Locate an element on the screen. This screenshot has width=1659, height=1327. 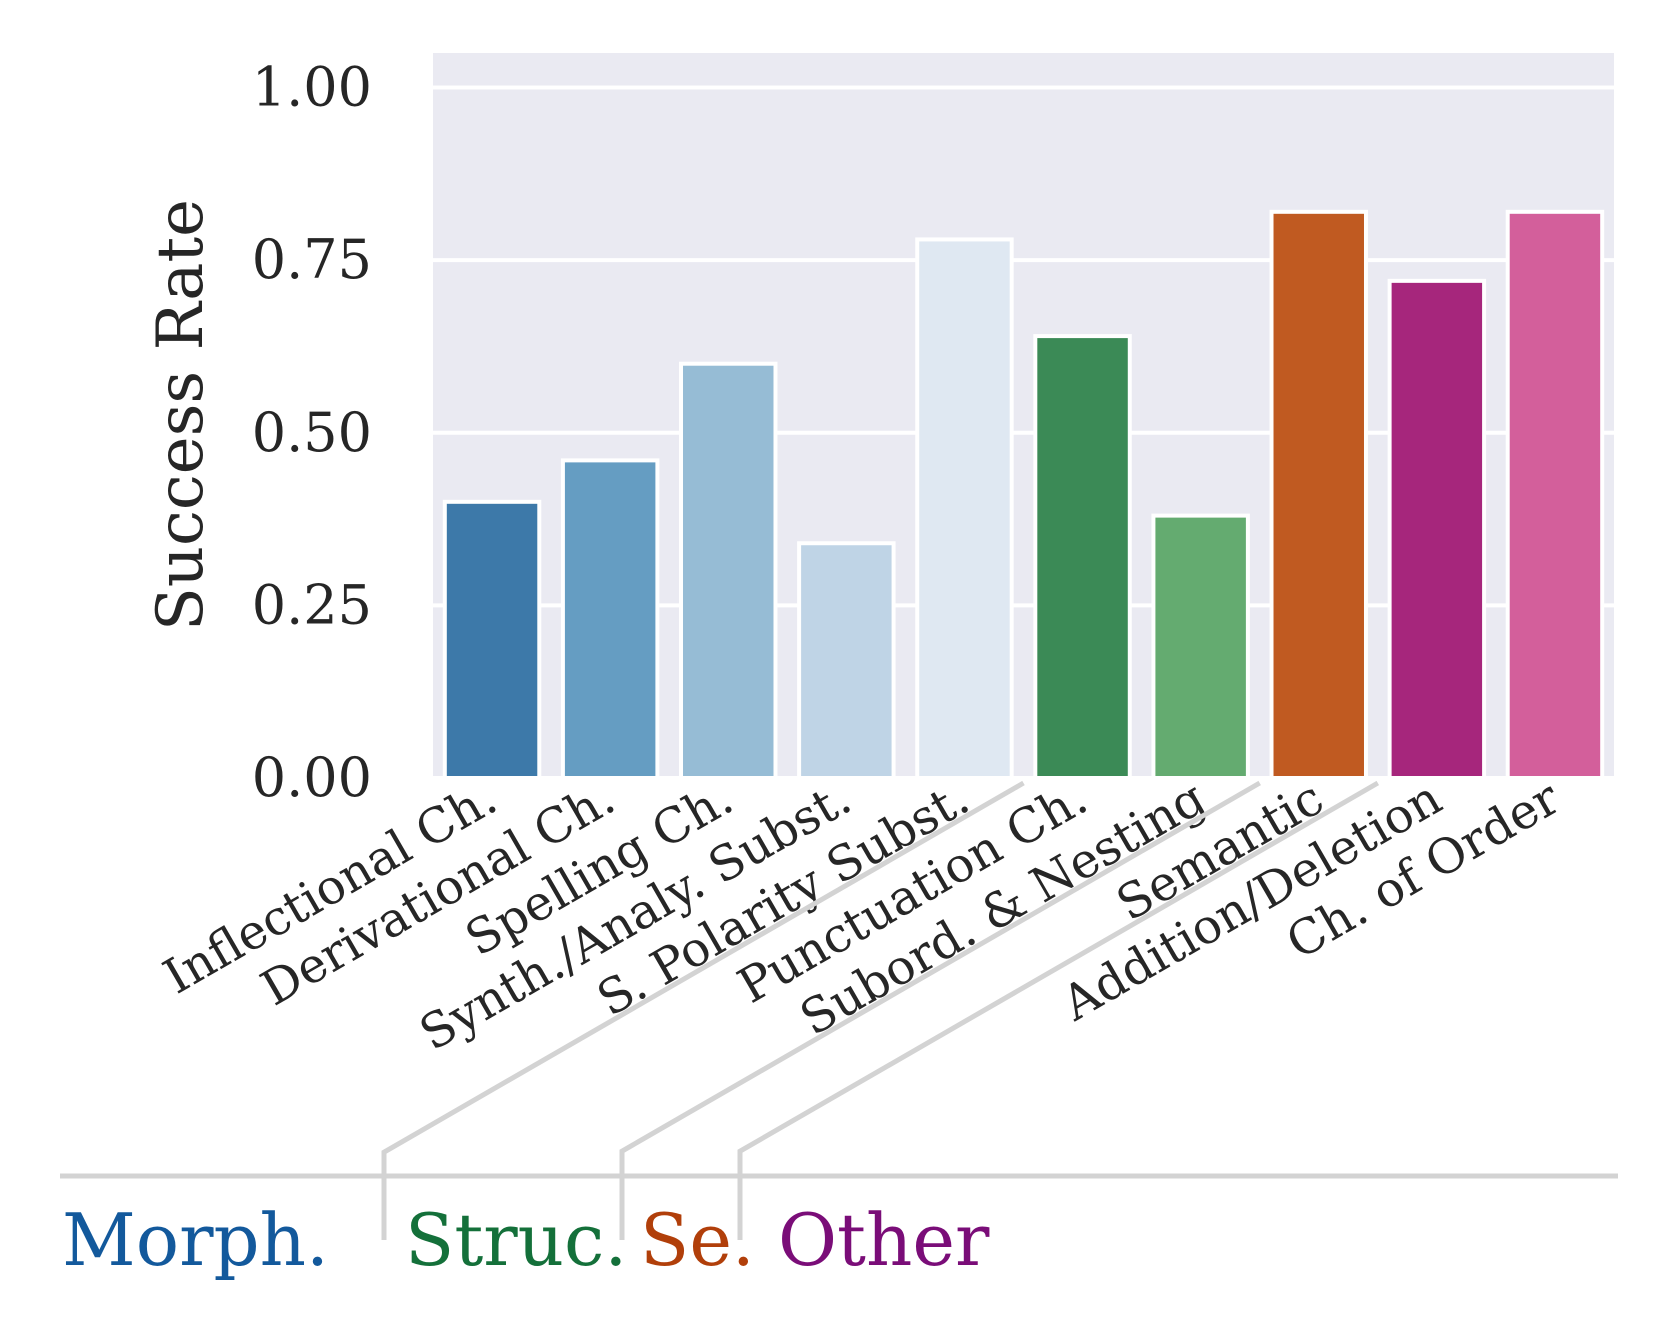
group-label: Struc. is located at coordinates (516, 1240).